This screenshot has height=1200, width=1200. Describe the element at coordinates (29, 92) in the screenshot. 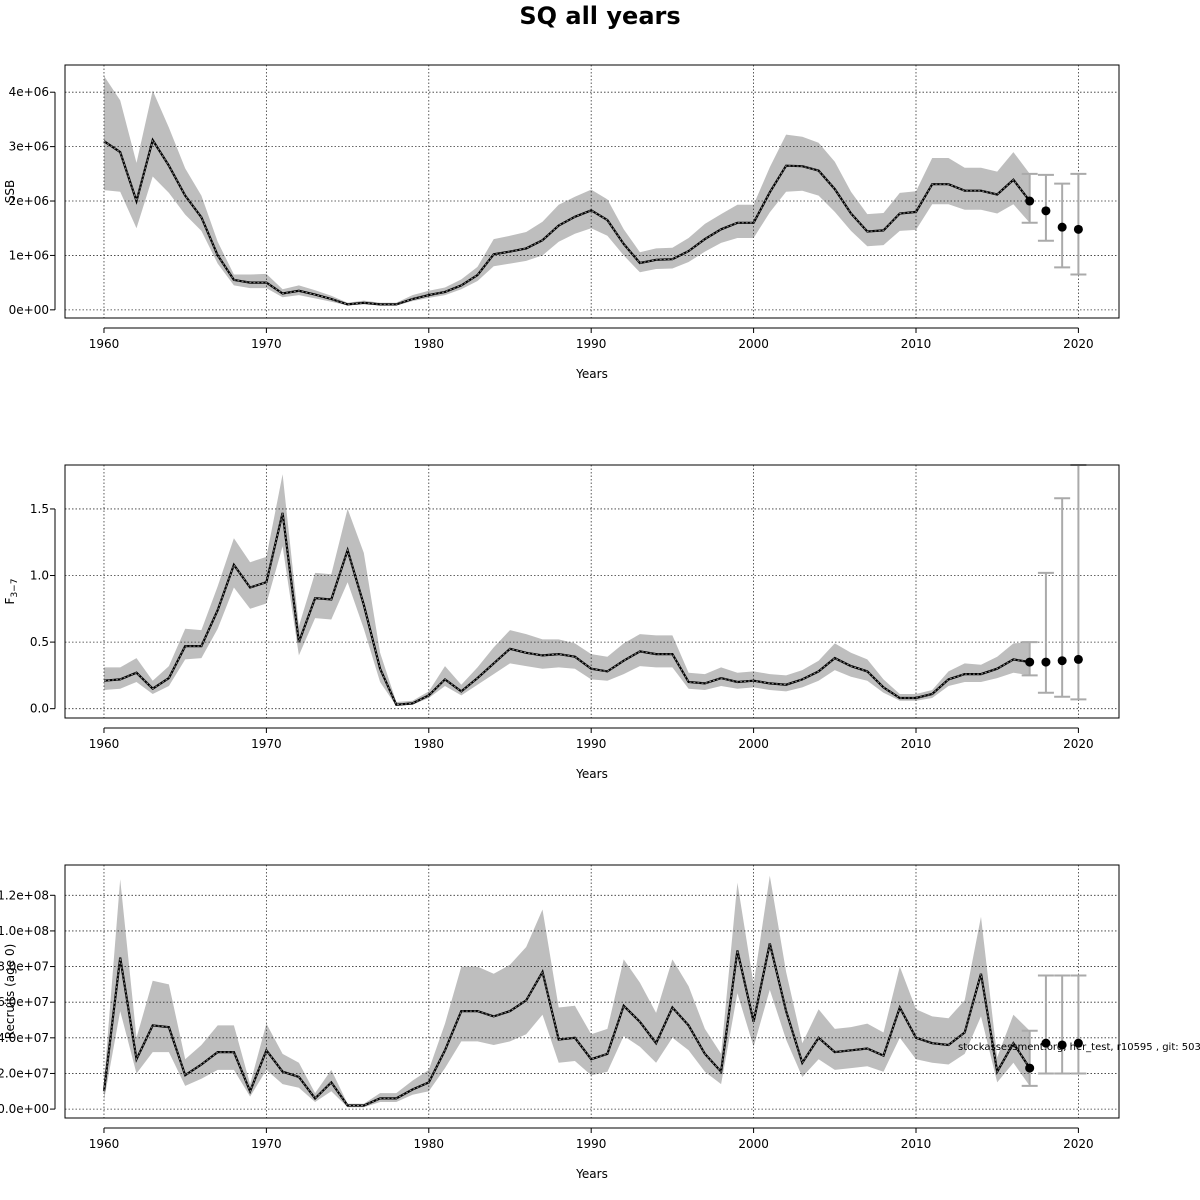

I see `y-tick-label: 4e+06` at that location.